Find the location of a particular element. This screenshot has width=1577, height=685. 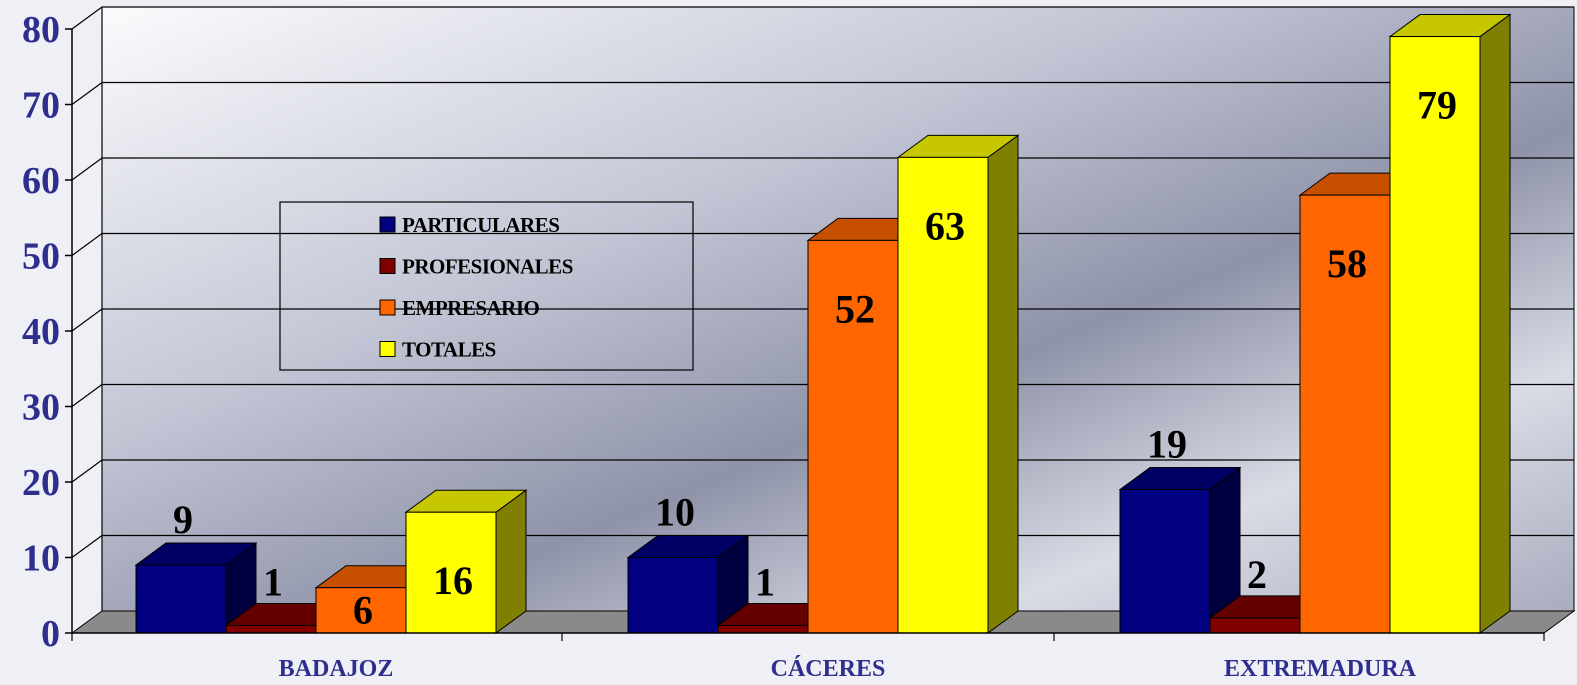

legend-item: TOTALES is located at coordinates (437, 350).